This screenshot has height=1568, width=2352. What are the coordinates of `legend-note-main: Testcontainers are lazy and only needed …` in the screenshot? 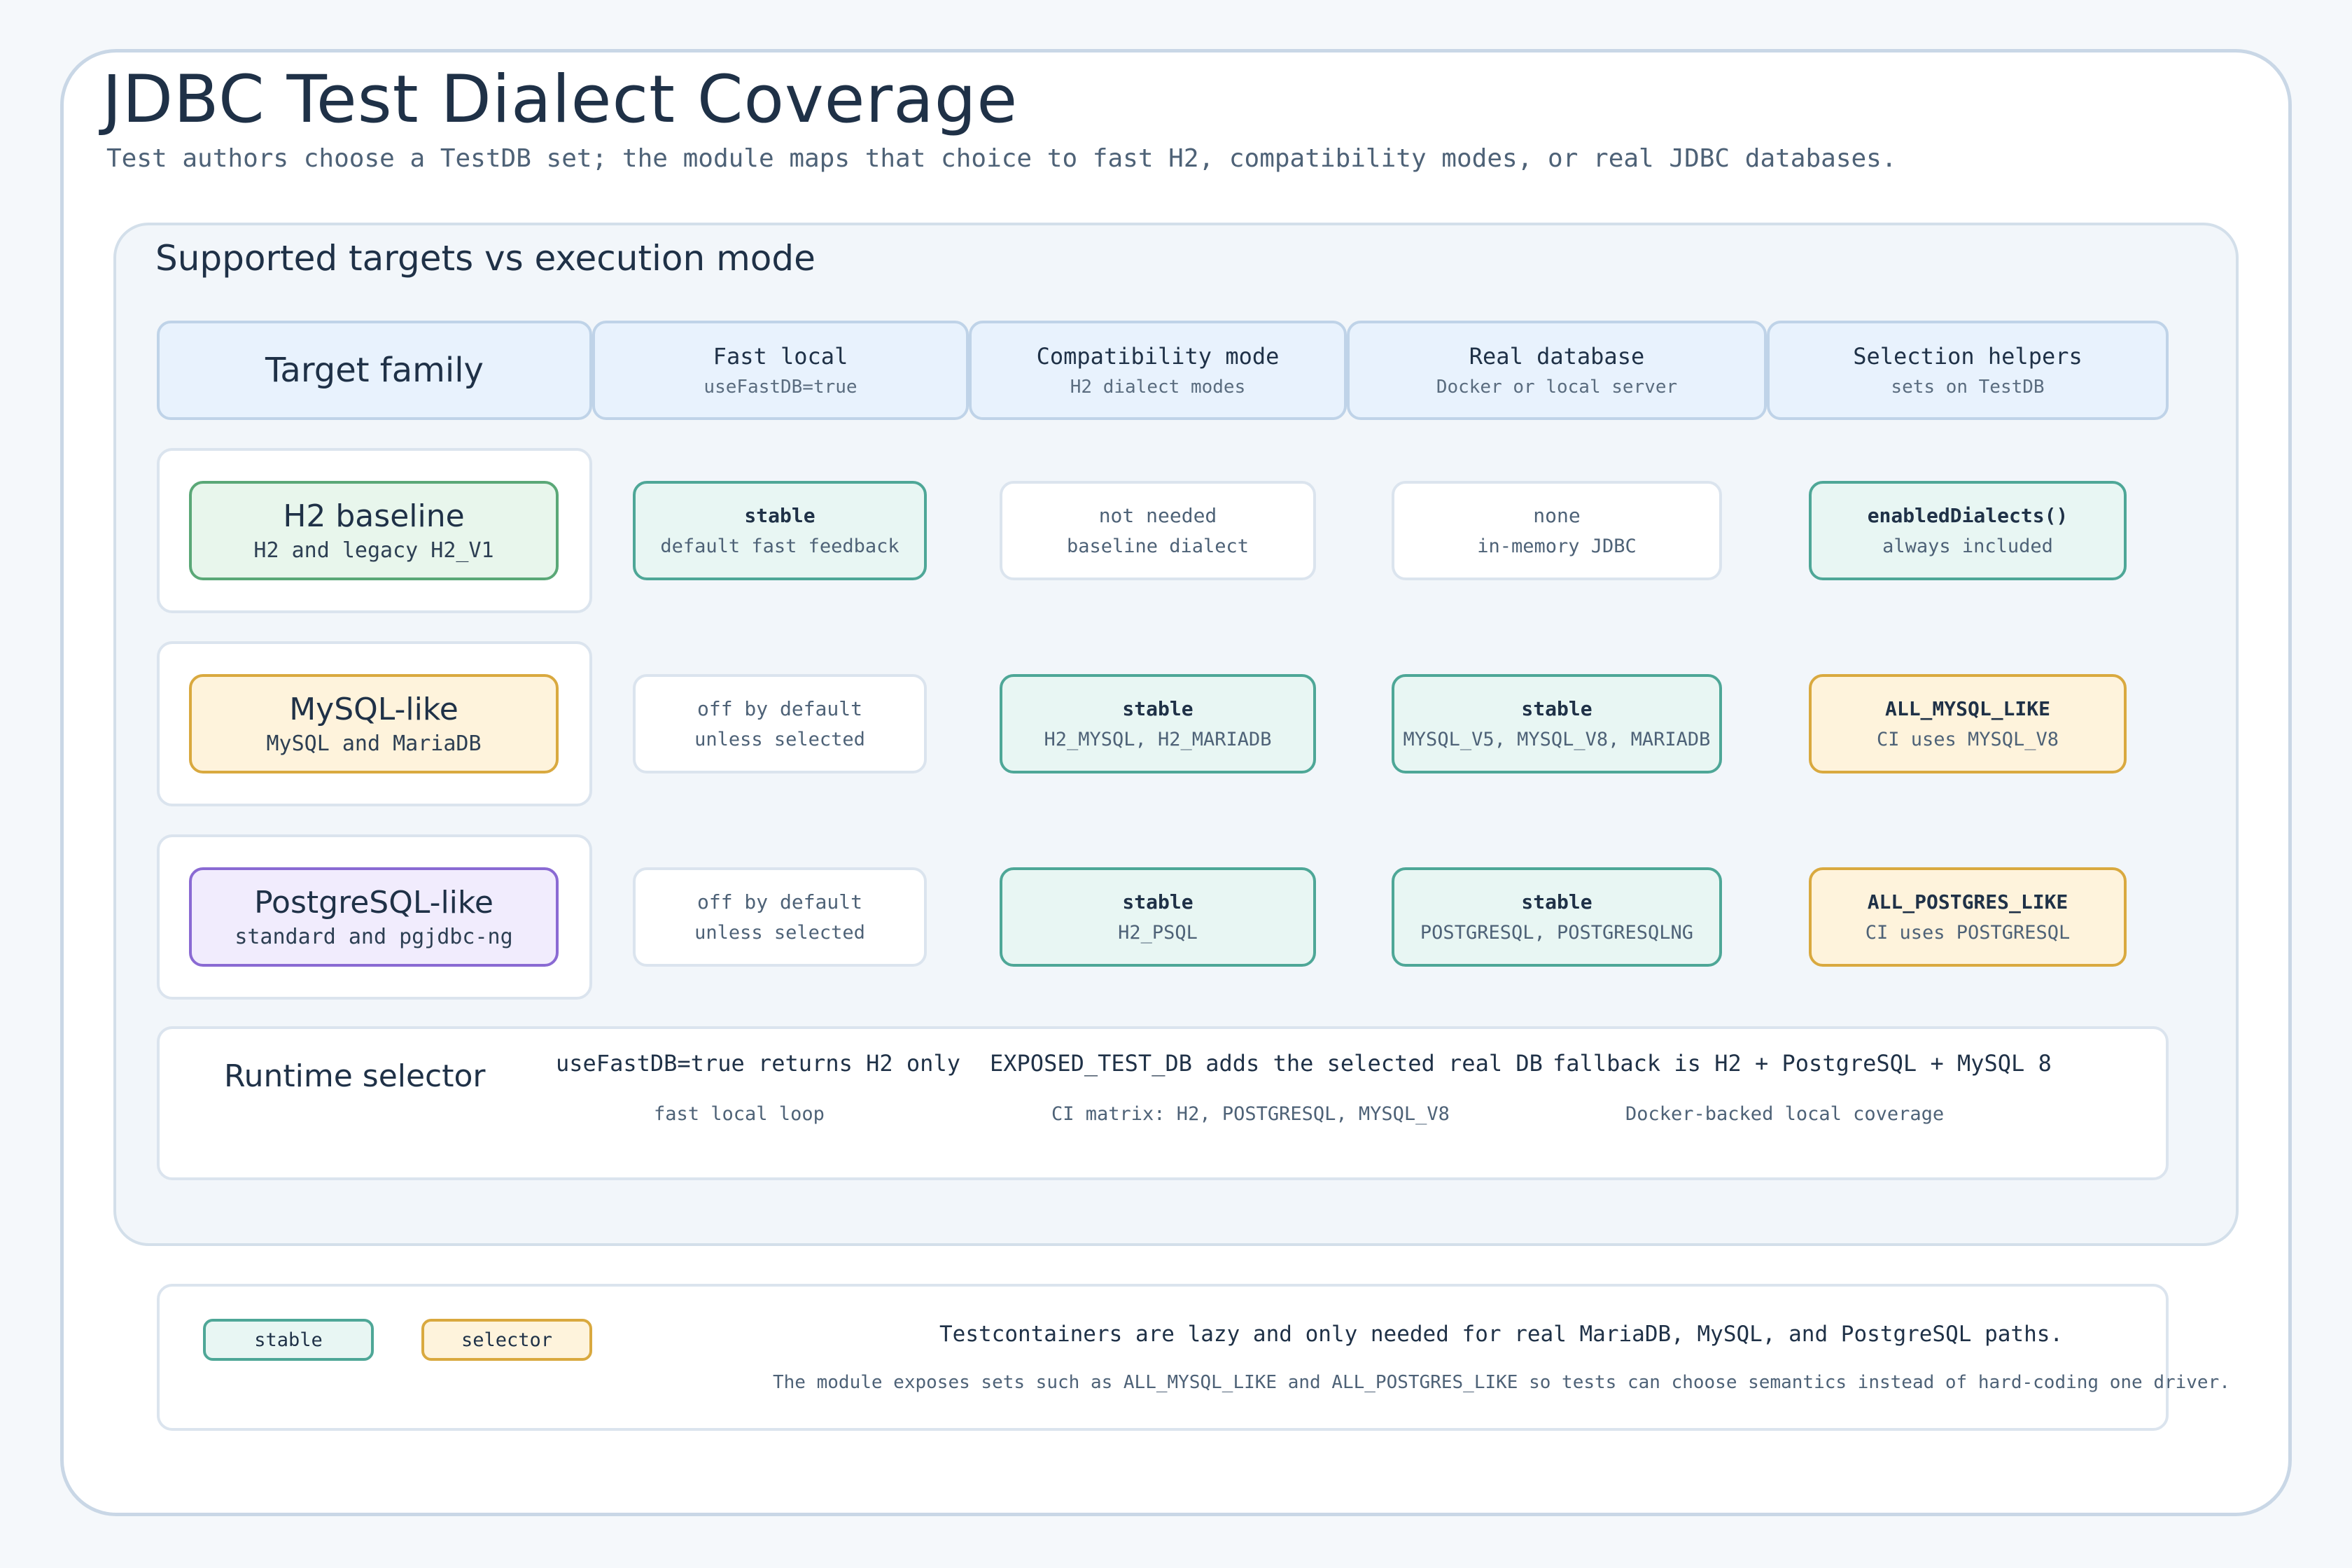 It's located at (1501, 1334).